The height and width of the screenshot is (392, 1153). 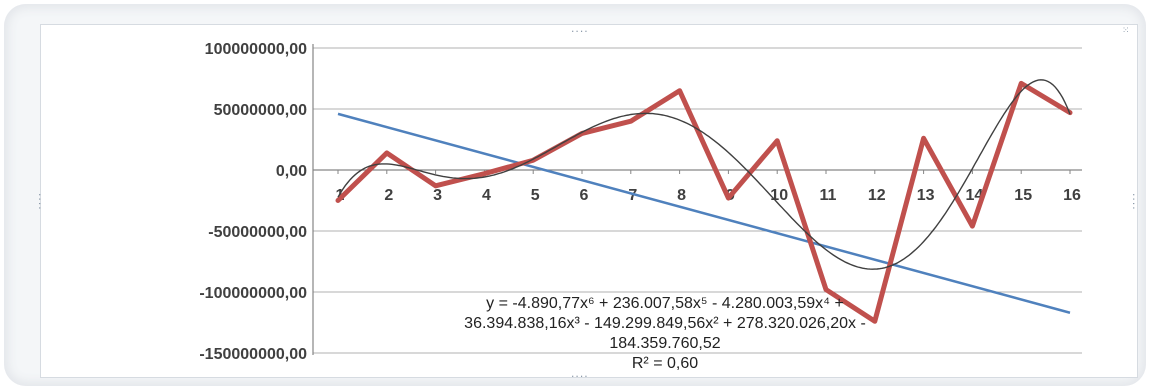 I want to click on x-tick-label: 6, so click(x=584, y=195).